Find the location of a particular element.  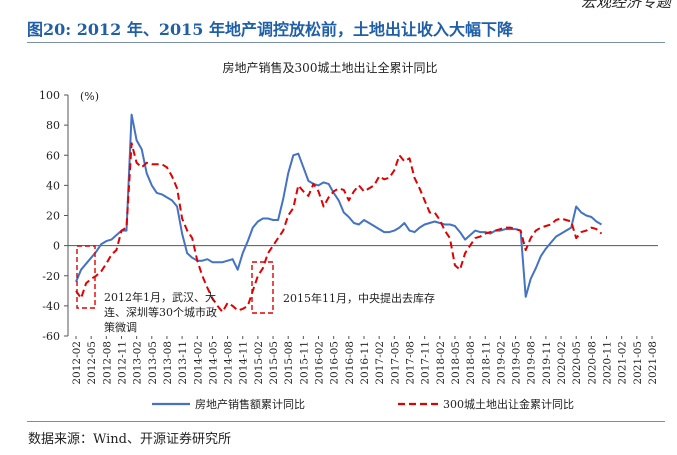

x-tick-label: 2014-08 is located at coordinates (229, 363).